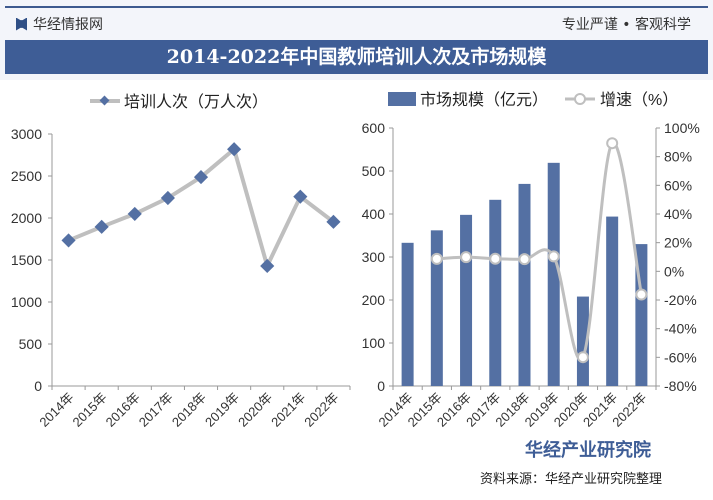 The width and height of the screenshot is (713, 500). I want to click on y-tick-label: 600, so click(374, 128).